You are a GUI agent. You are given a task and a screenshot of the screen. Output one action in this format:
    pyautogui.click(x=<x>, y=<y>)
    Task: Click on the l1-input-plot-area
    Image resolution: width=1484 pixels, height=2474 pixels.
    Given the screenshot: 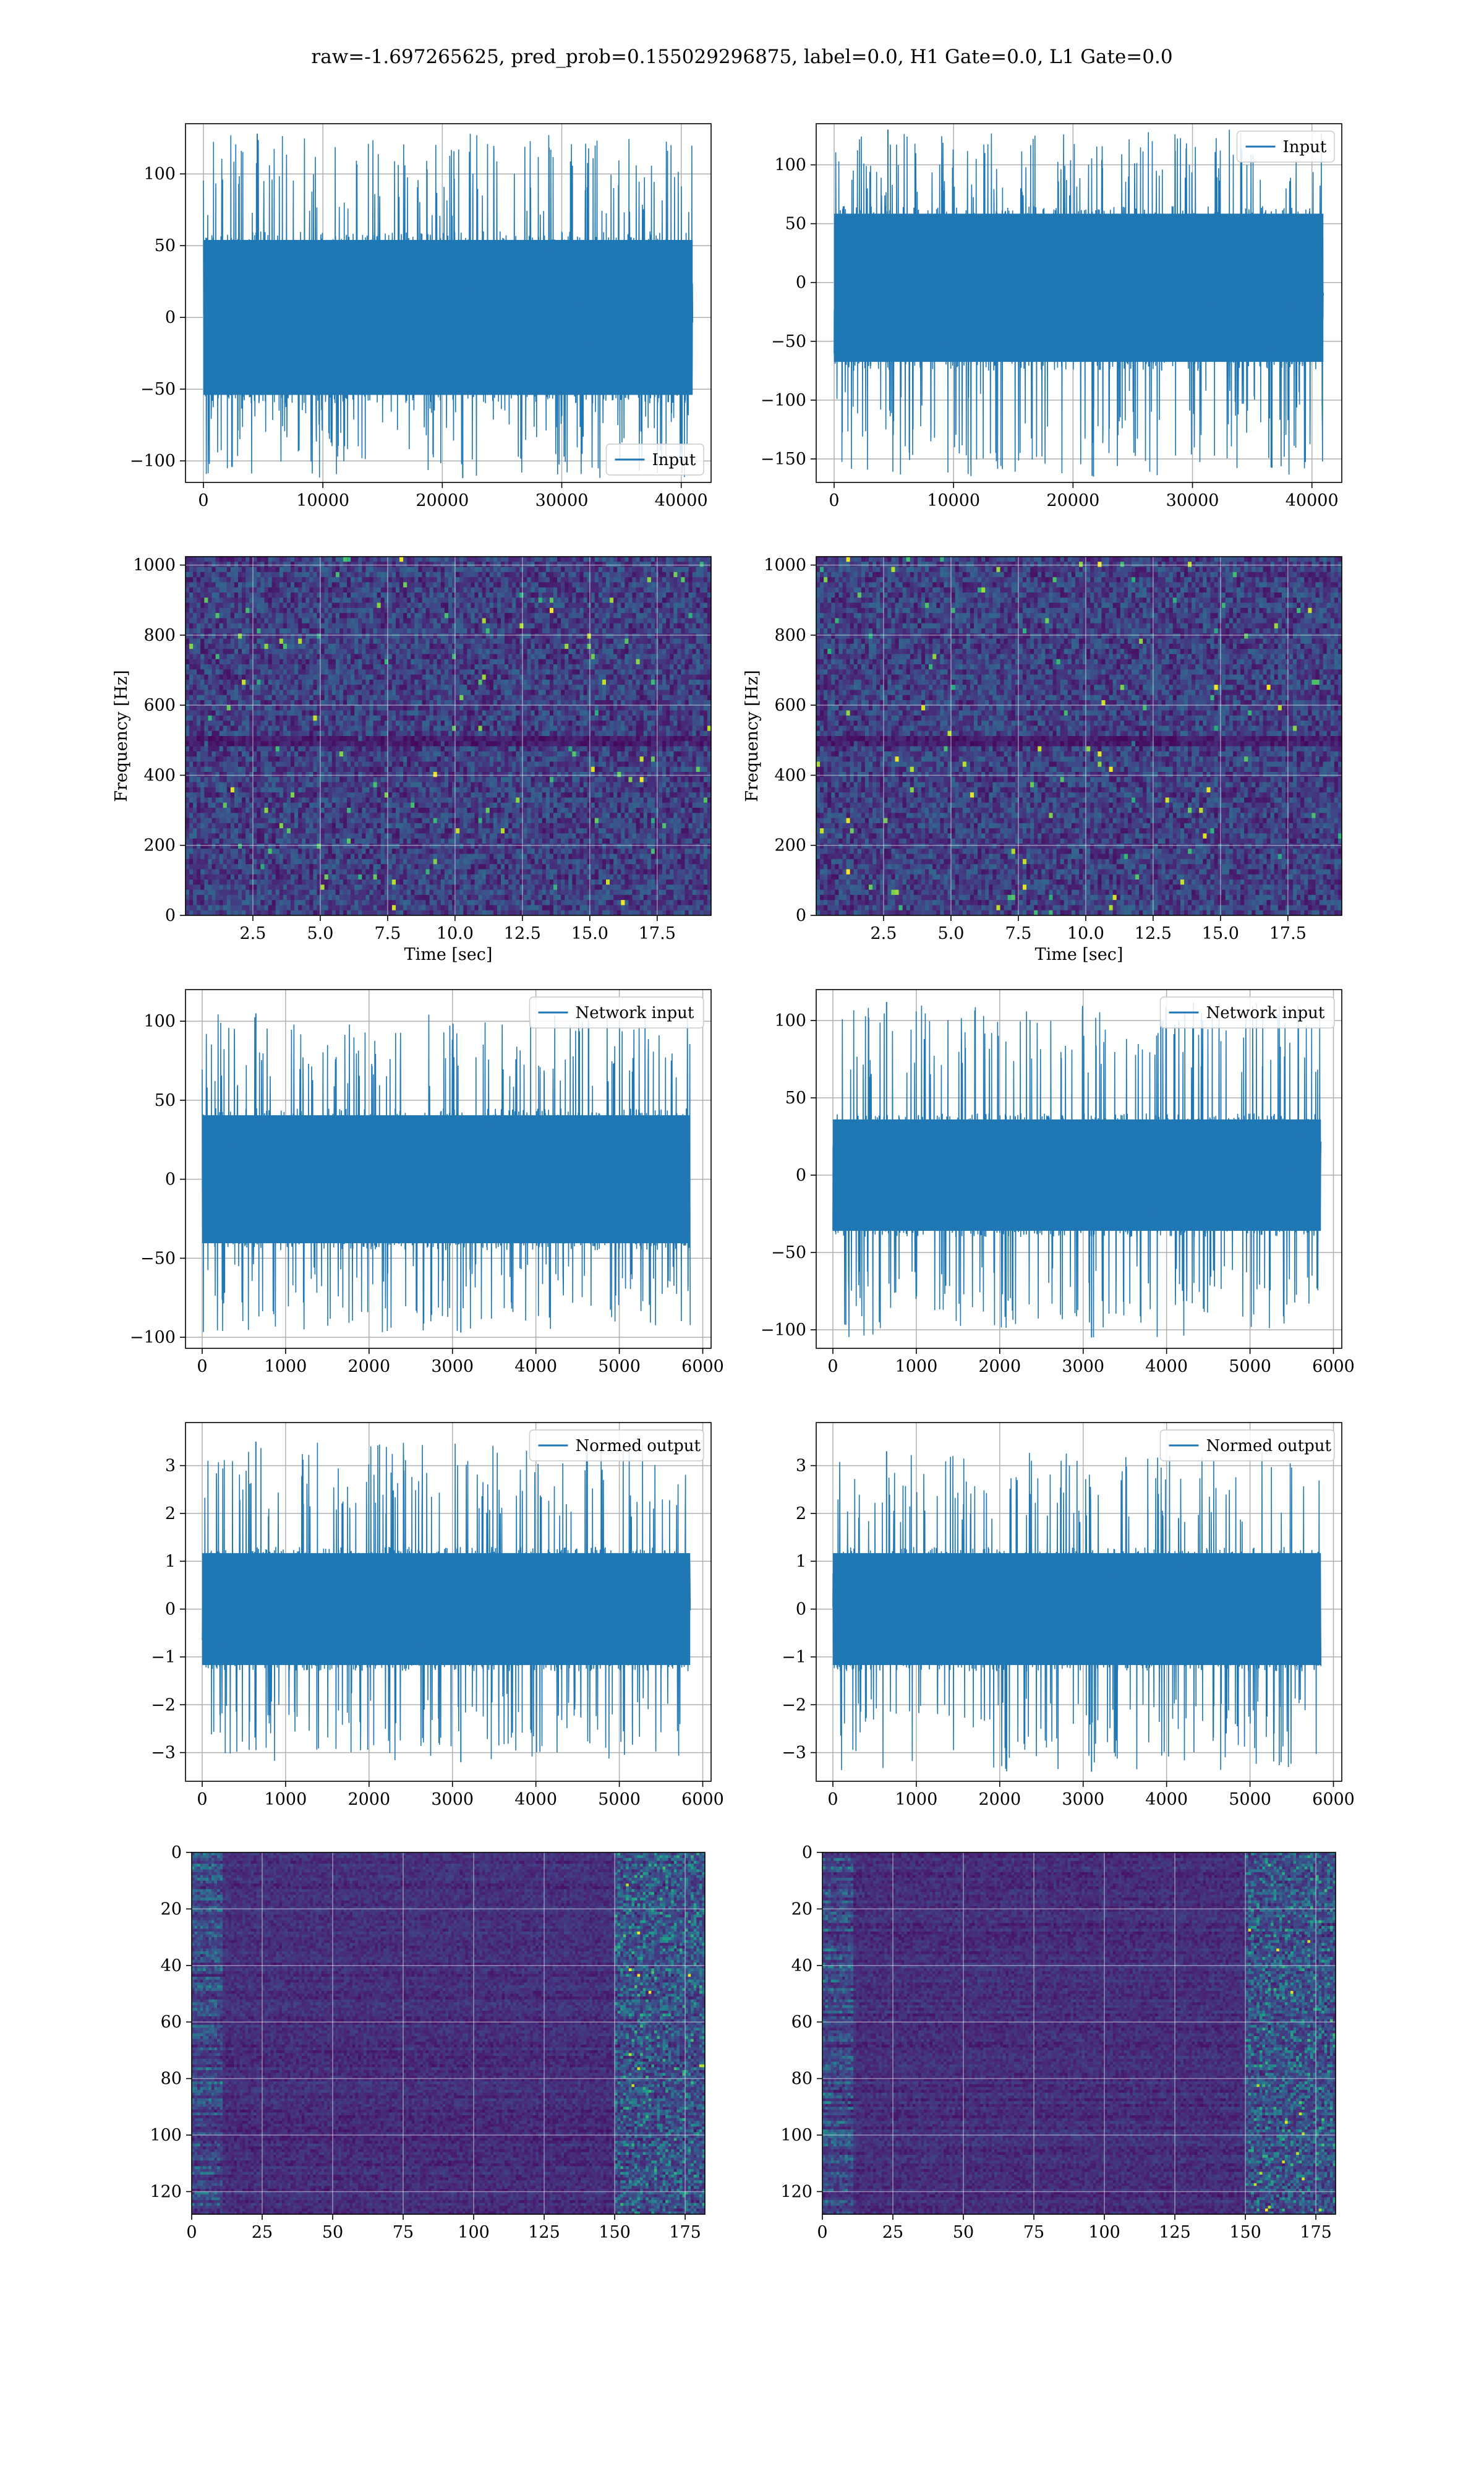 What is the action you would take?
    pyautogui.click(x=1079, y=303)
    